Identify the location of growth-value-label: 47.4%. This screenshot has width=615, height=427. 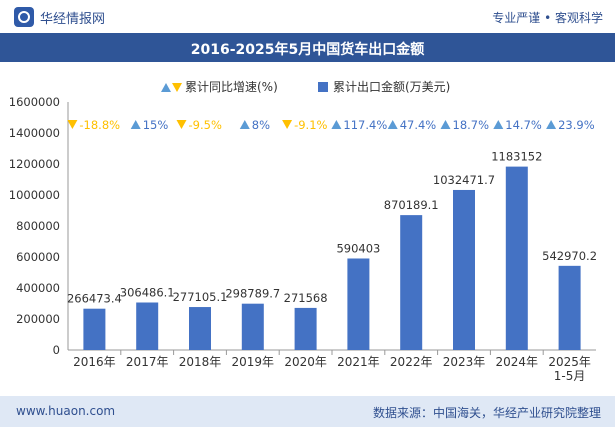
(418, 125).